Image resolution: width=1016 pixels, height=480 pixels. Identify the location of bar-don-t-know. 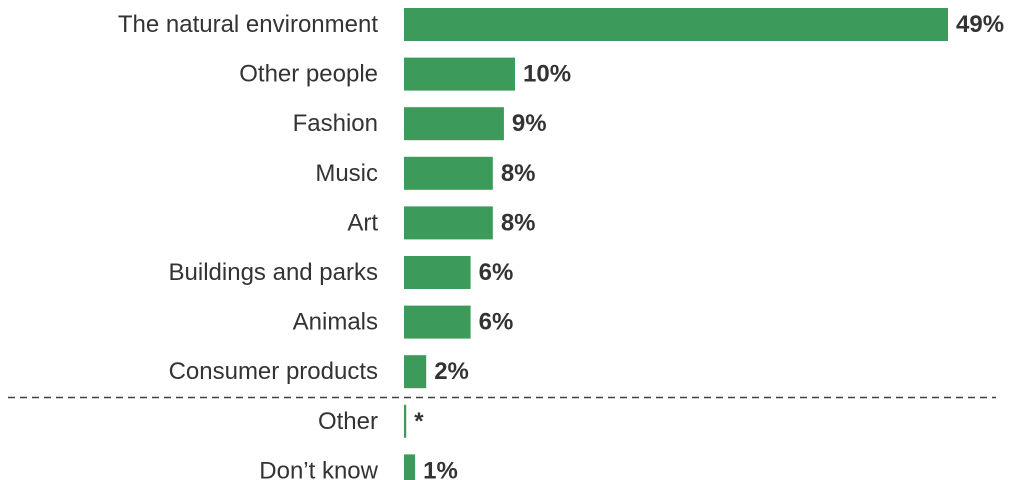
(410, 467).